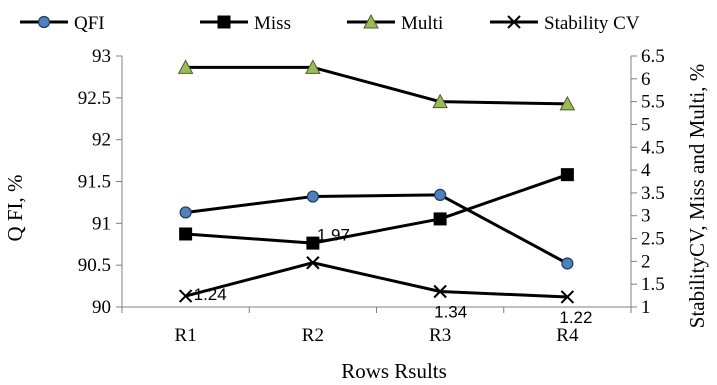  What do you see at coordinates (62, 23) in the screenshot?
I see `legend-item-qfi: QFI` at bounding box center [62, 23].